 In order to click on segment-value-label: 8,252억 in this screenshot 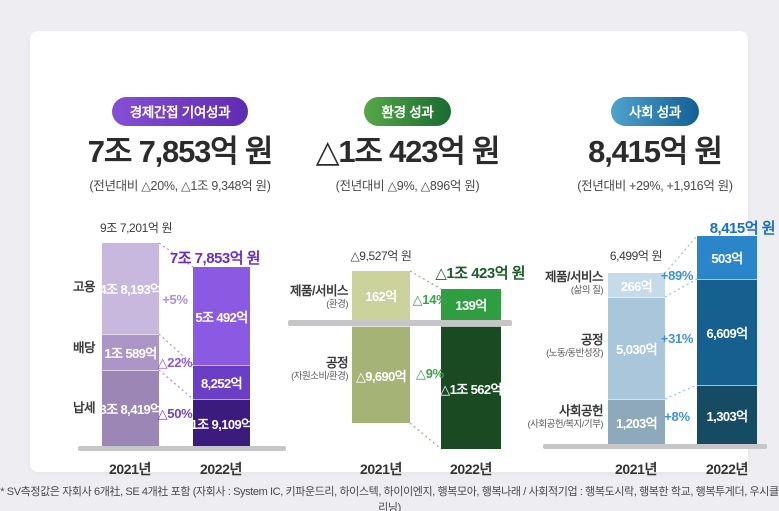, I will do `click(222, 383)`.